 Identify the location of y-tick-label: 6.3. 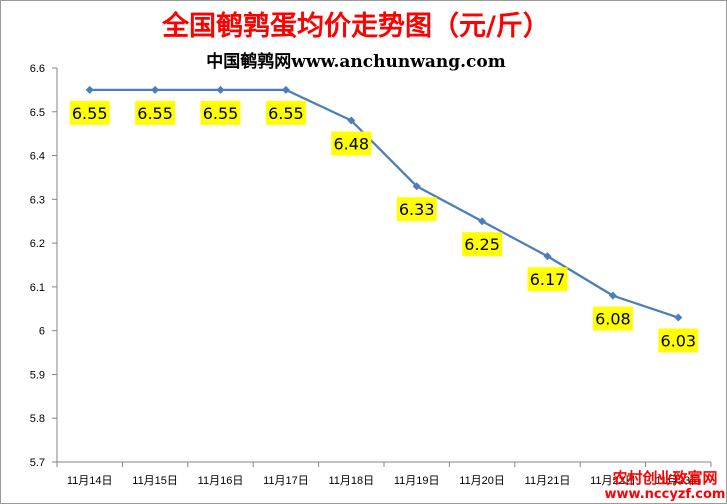
(37, 200).